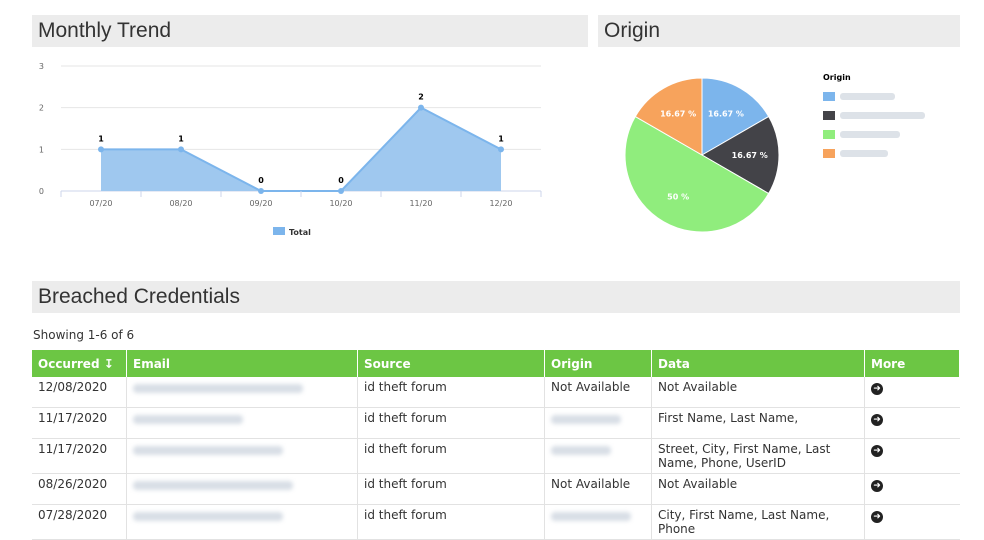  I want to click on column-data: Data, so click(758, 363).